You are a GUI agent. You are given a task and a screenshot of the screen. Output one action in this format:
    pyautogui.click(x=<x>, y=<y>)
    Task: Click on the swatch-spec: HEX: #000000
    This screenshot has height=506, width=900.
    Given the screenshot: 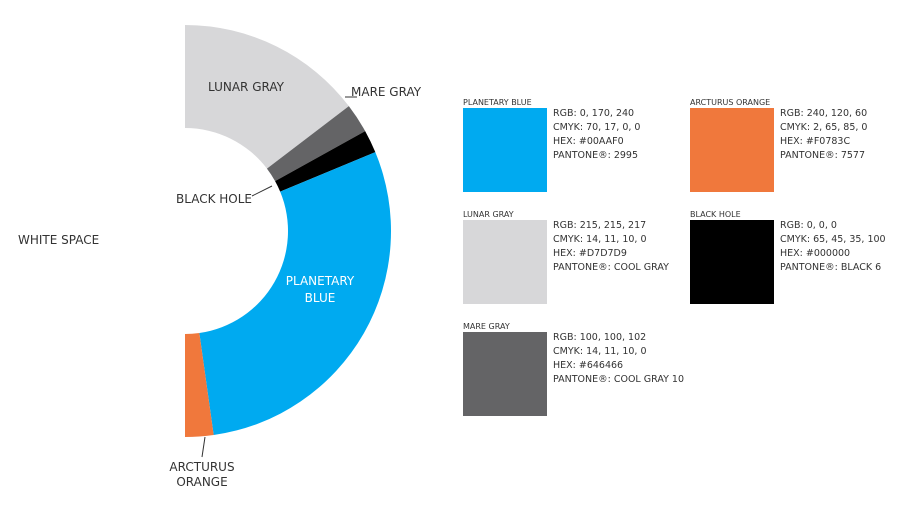 What is the action you would take?
    pyautogui.click(x=815, y=253)
    